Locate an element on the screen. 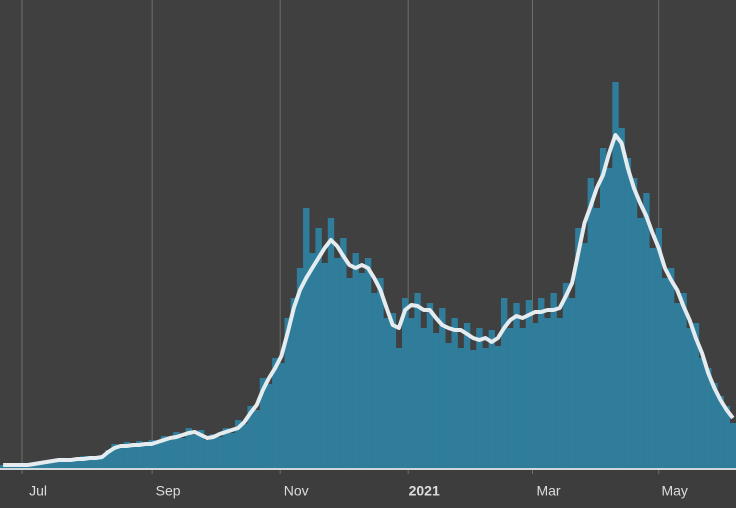 The image size is (736, 508). x-tick-label: Sep is located at coordinates (168, 491).